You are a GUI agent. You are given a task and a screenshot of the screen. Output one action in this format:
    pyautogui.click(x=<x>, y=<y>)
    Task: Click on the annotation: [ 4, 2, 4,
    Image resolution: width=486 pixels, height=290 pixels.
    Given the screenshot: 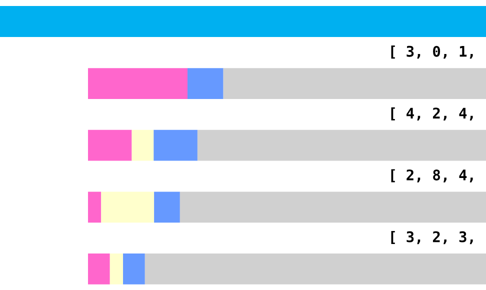 What is the action you would take?
    pyautogui.click(x=432, y=114)
    